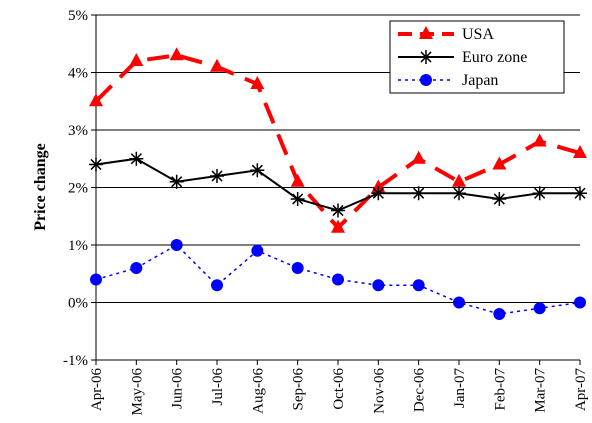 This screenshot has width=592, height=423. Describe the element at coordinates (448, 80) in the screenshot. I see `legend-entry: Japan` at that location.